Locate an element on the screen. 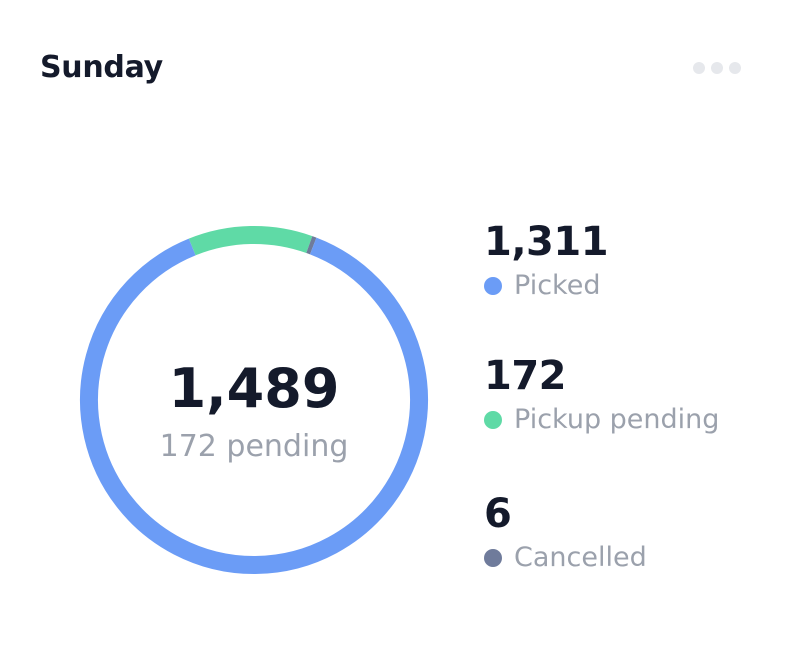 Image resolution: width=795 pixels, height=658 pixels. donut-segment-cancelled is located at coordinates (311, 245).